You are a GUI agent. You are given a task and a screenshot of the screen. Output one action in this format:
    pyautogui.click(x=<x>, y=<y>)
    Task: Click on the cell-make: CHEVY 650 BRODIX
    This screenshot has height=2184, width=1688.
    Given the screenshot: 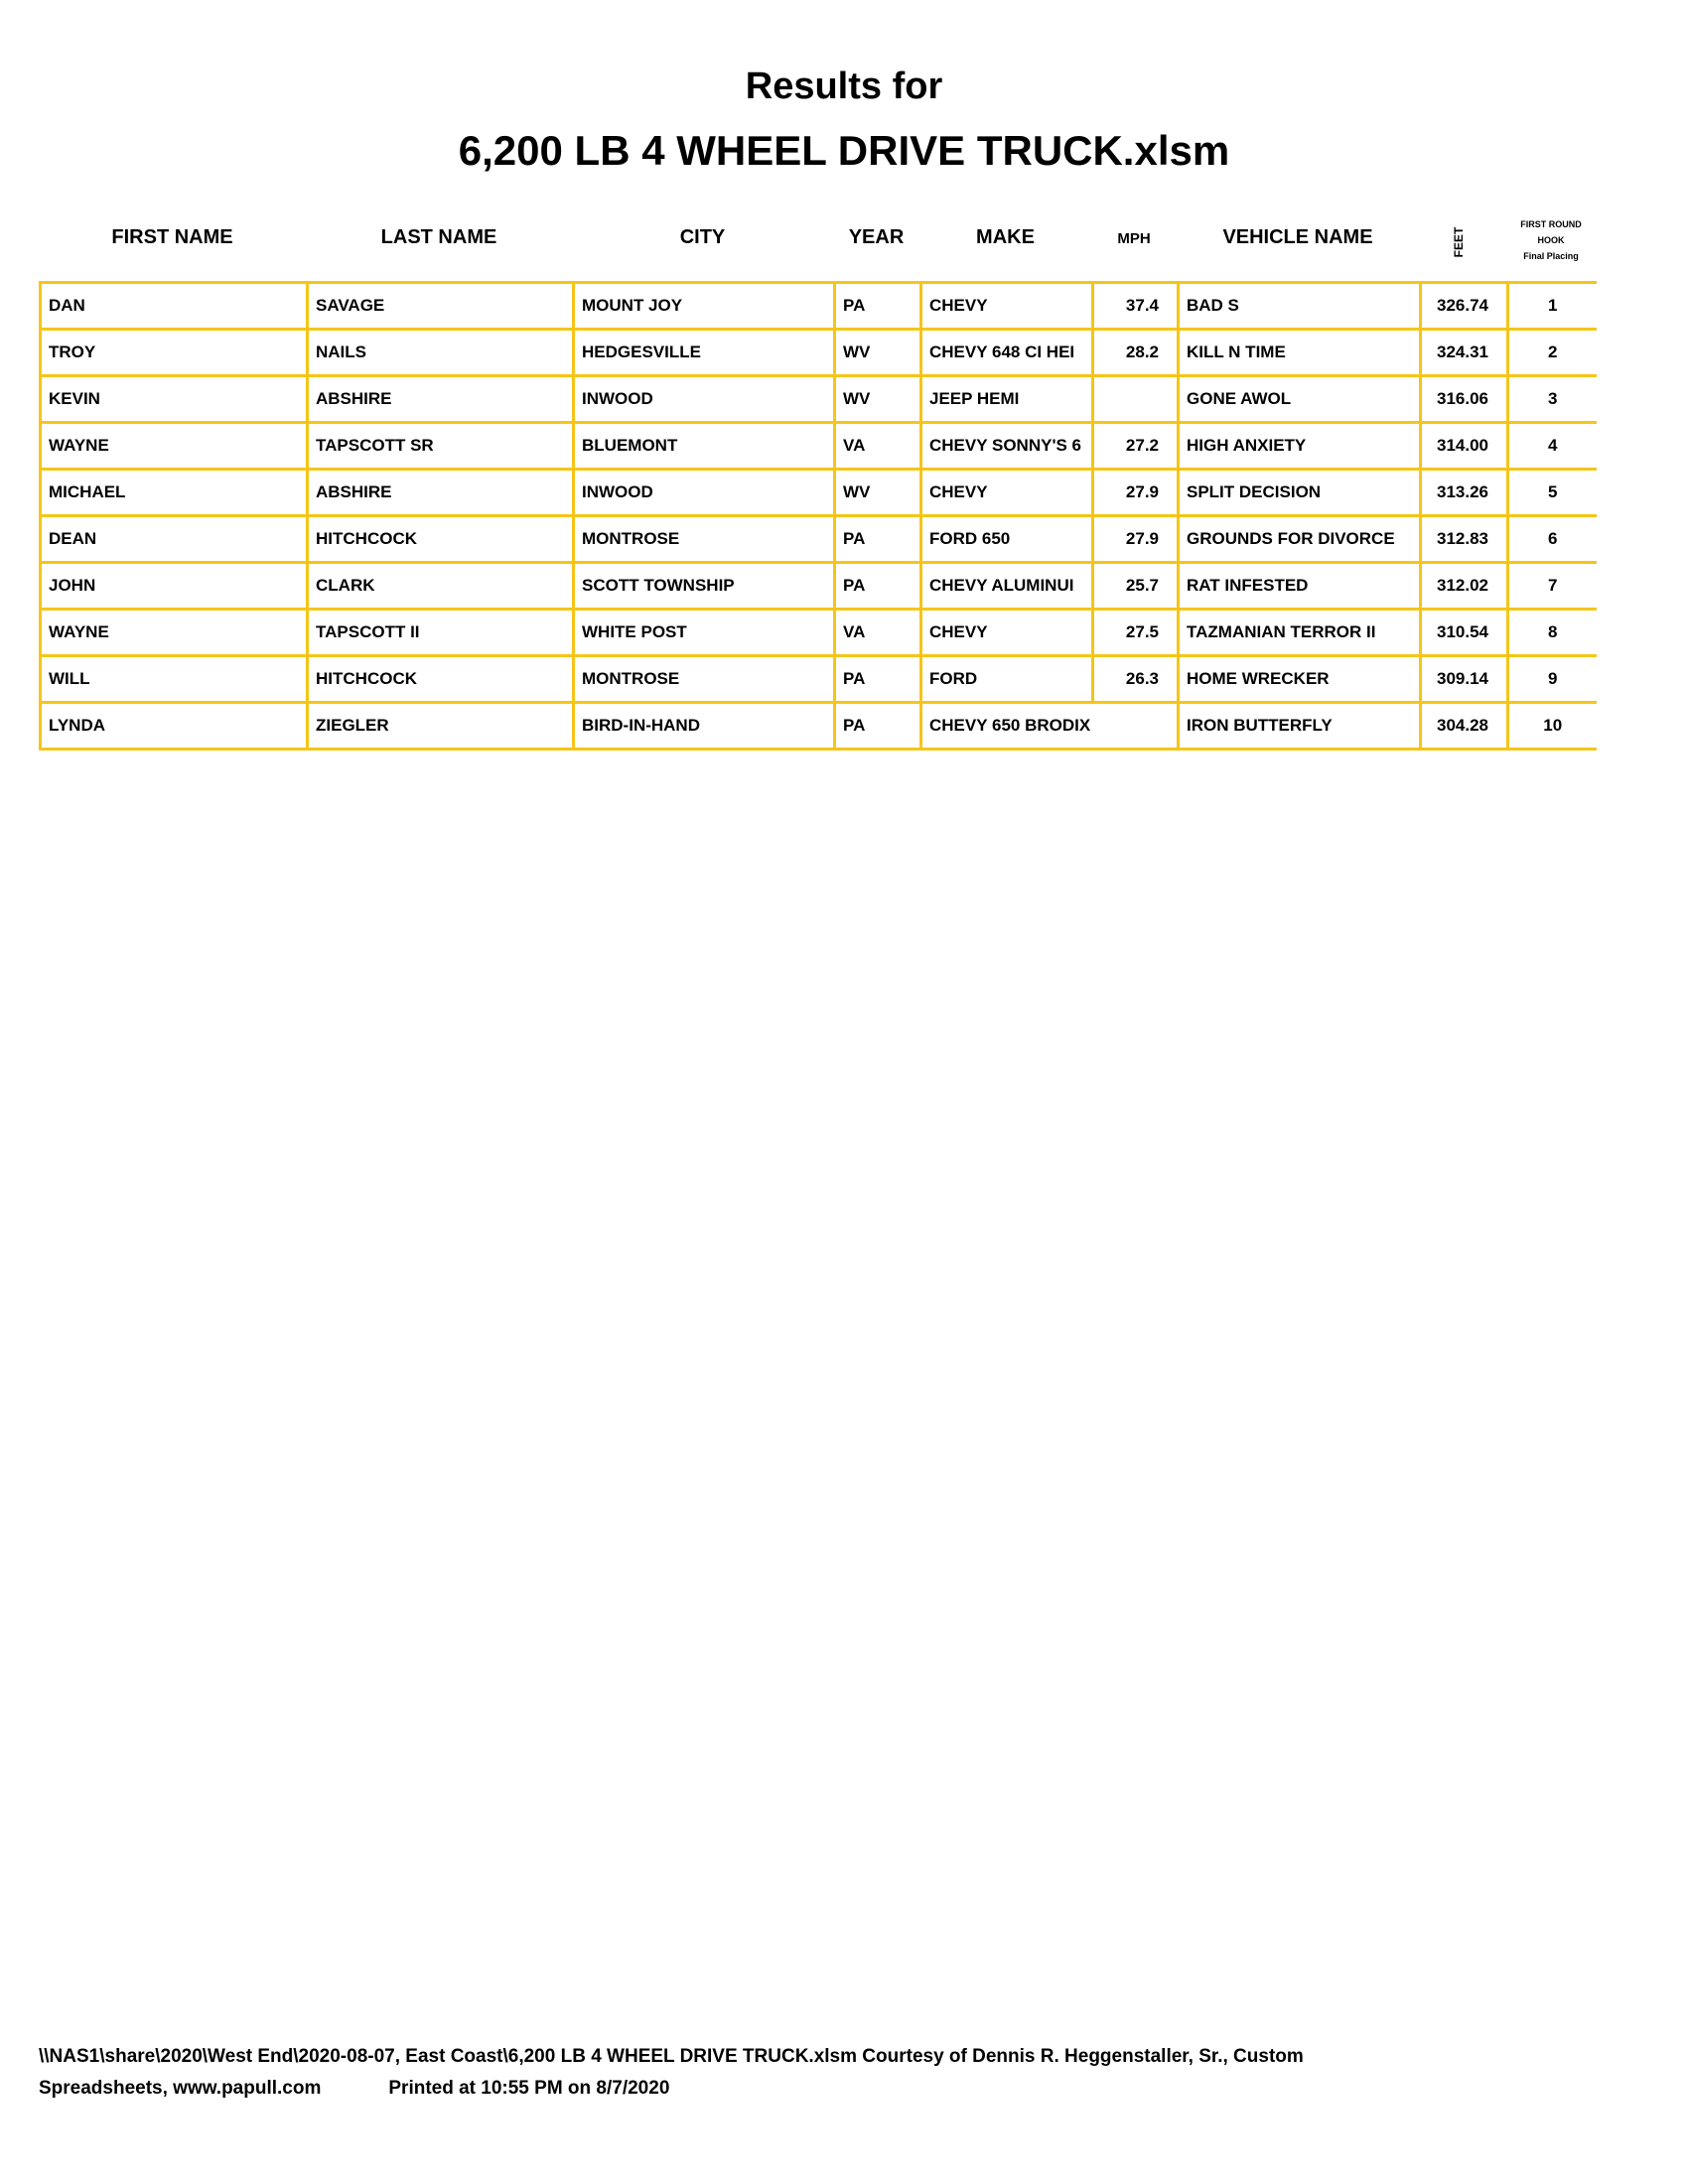 What is the action you would take?
    pyautogui.click(x=1049, y=726)
    